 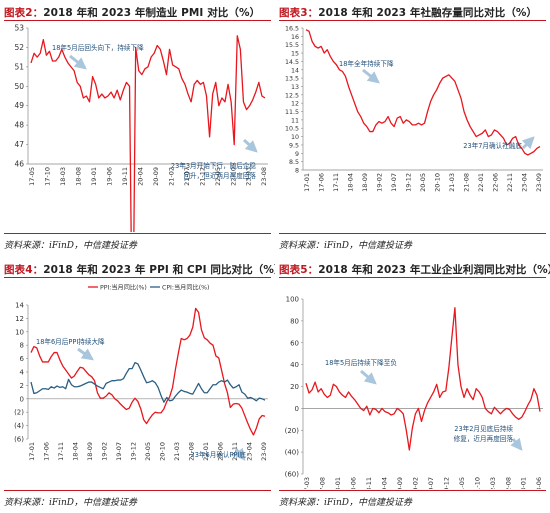 I want to click on x-tick-label: 17-11, so click(x=336, y=182).